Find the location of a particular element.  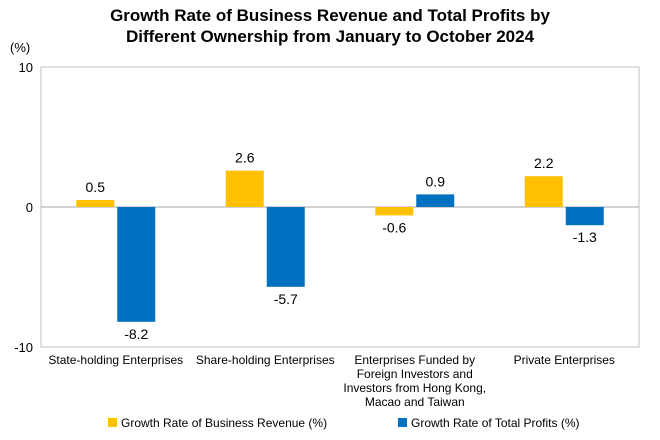

data-label: 2.2 is located at coordinates (544, 163).